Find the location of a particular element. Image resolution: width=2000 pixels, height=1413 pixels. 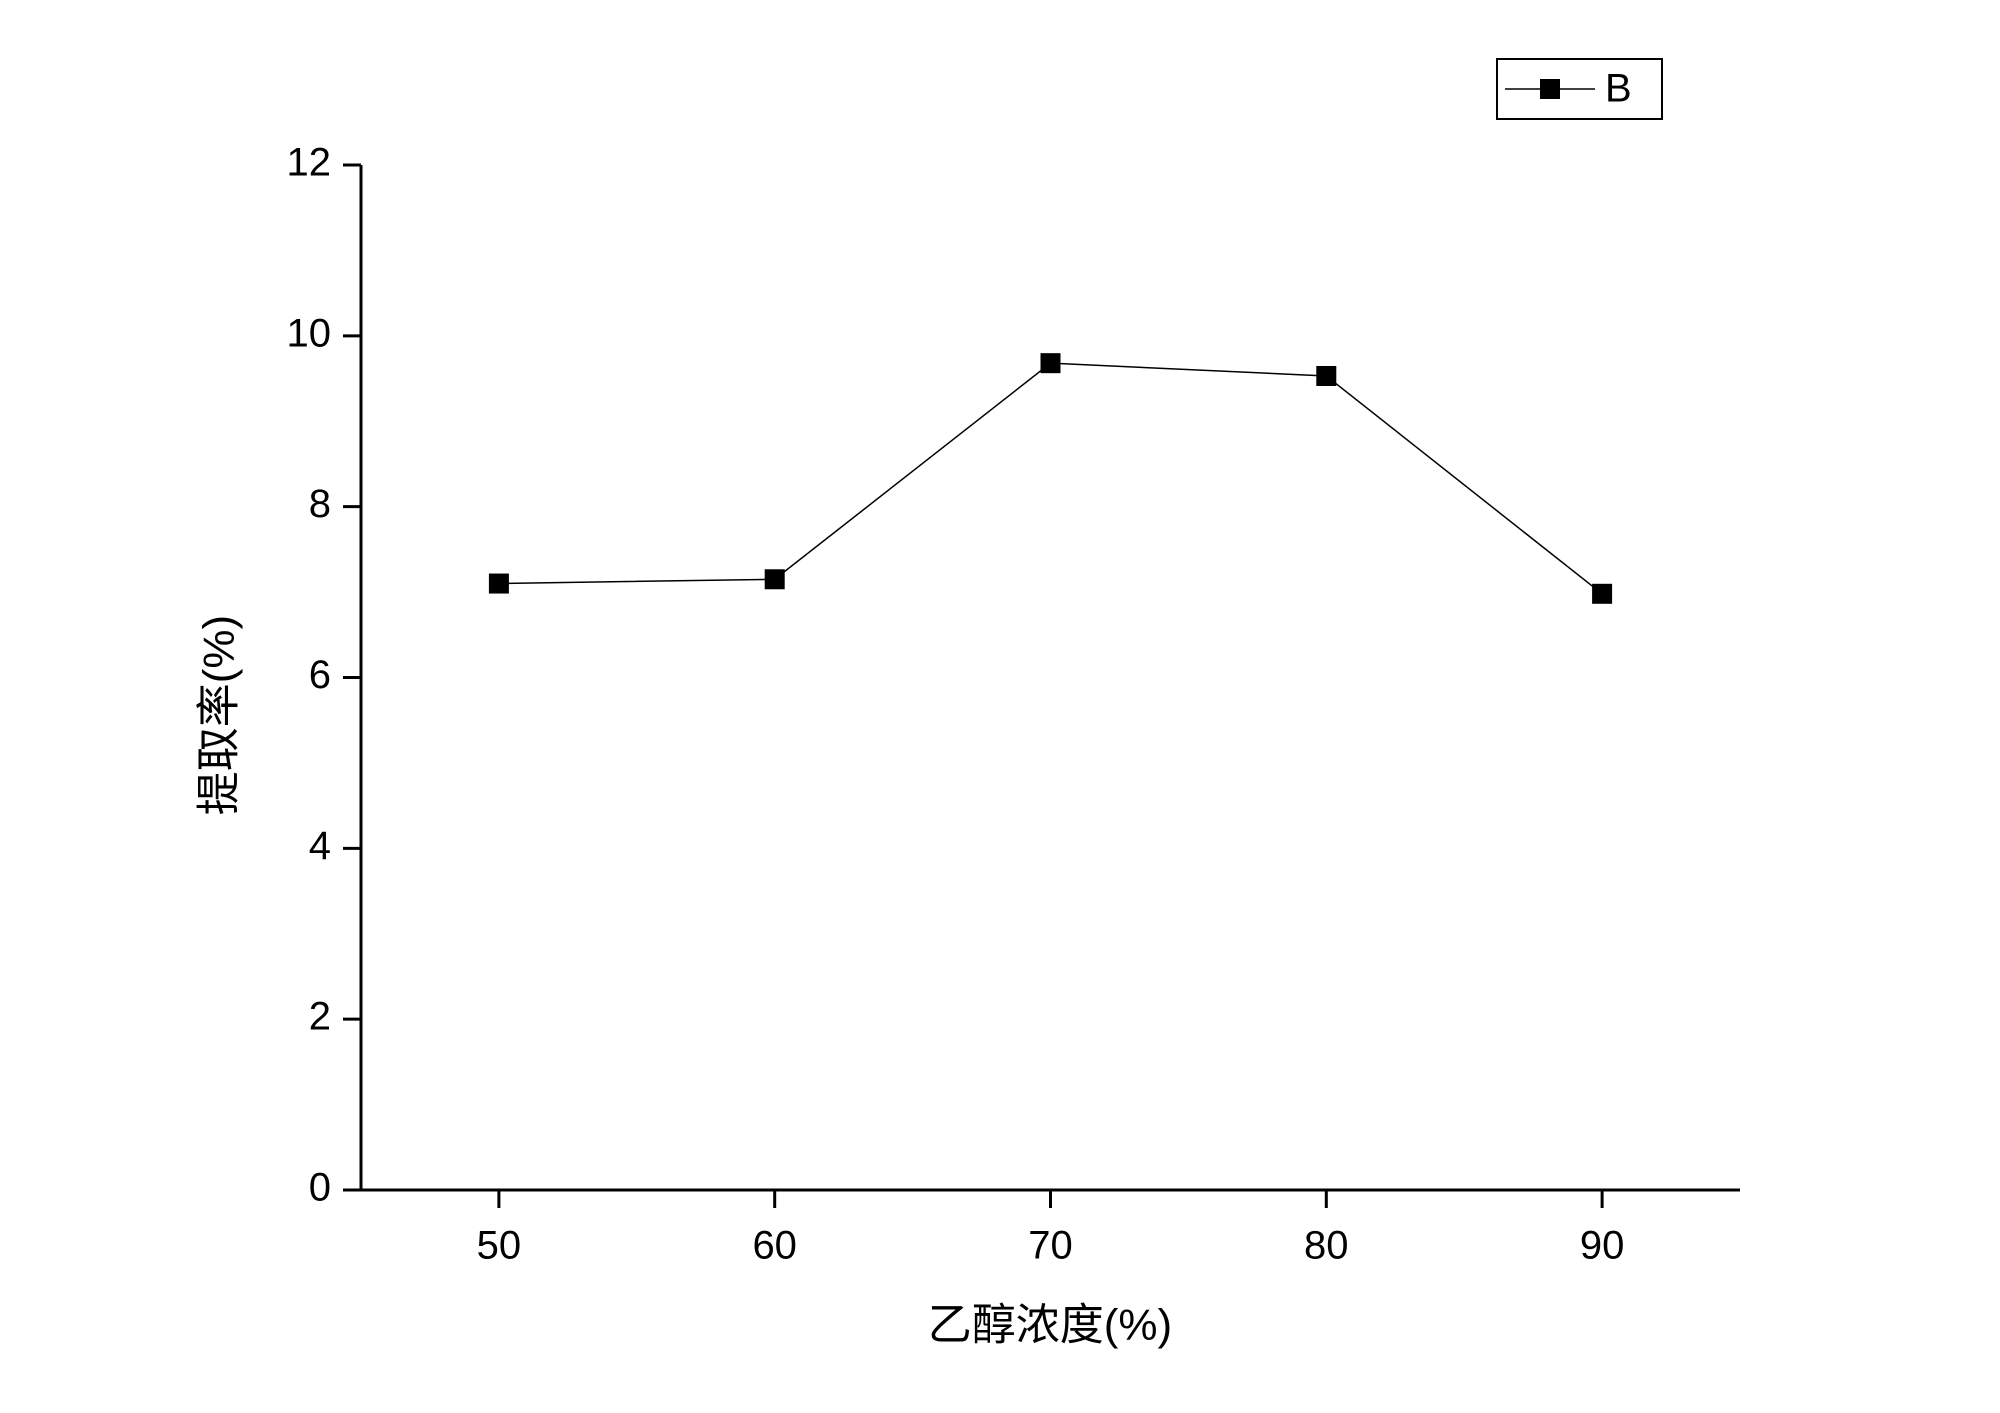

y-axis-title: 提取率(%) is located at coordinates (219, 715).